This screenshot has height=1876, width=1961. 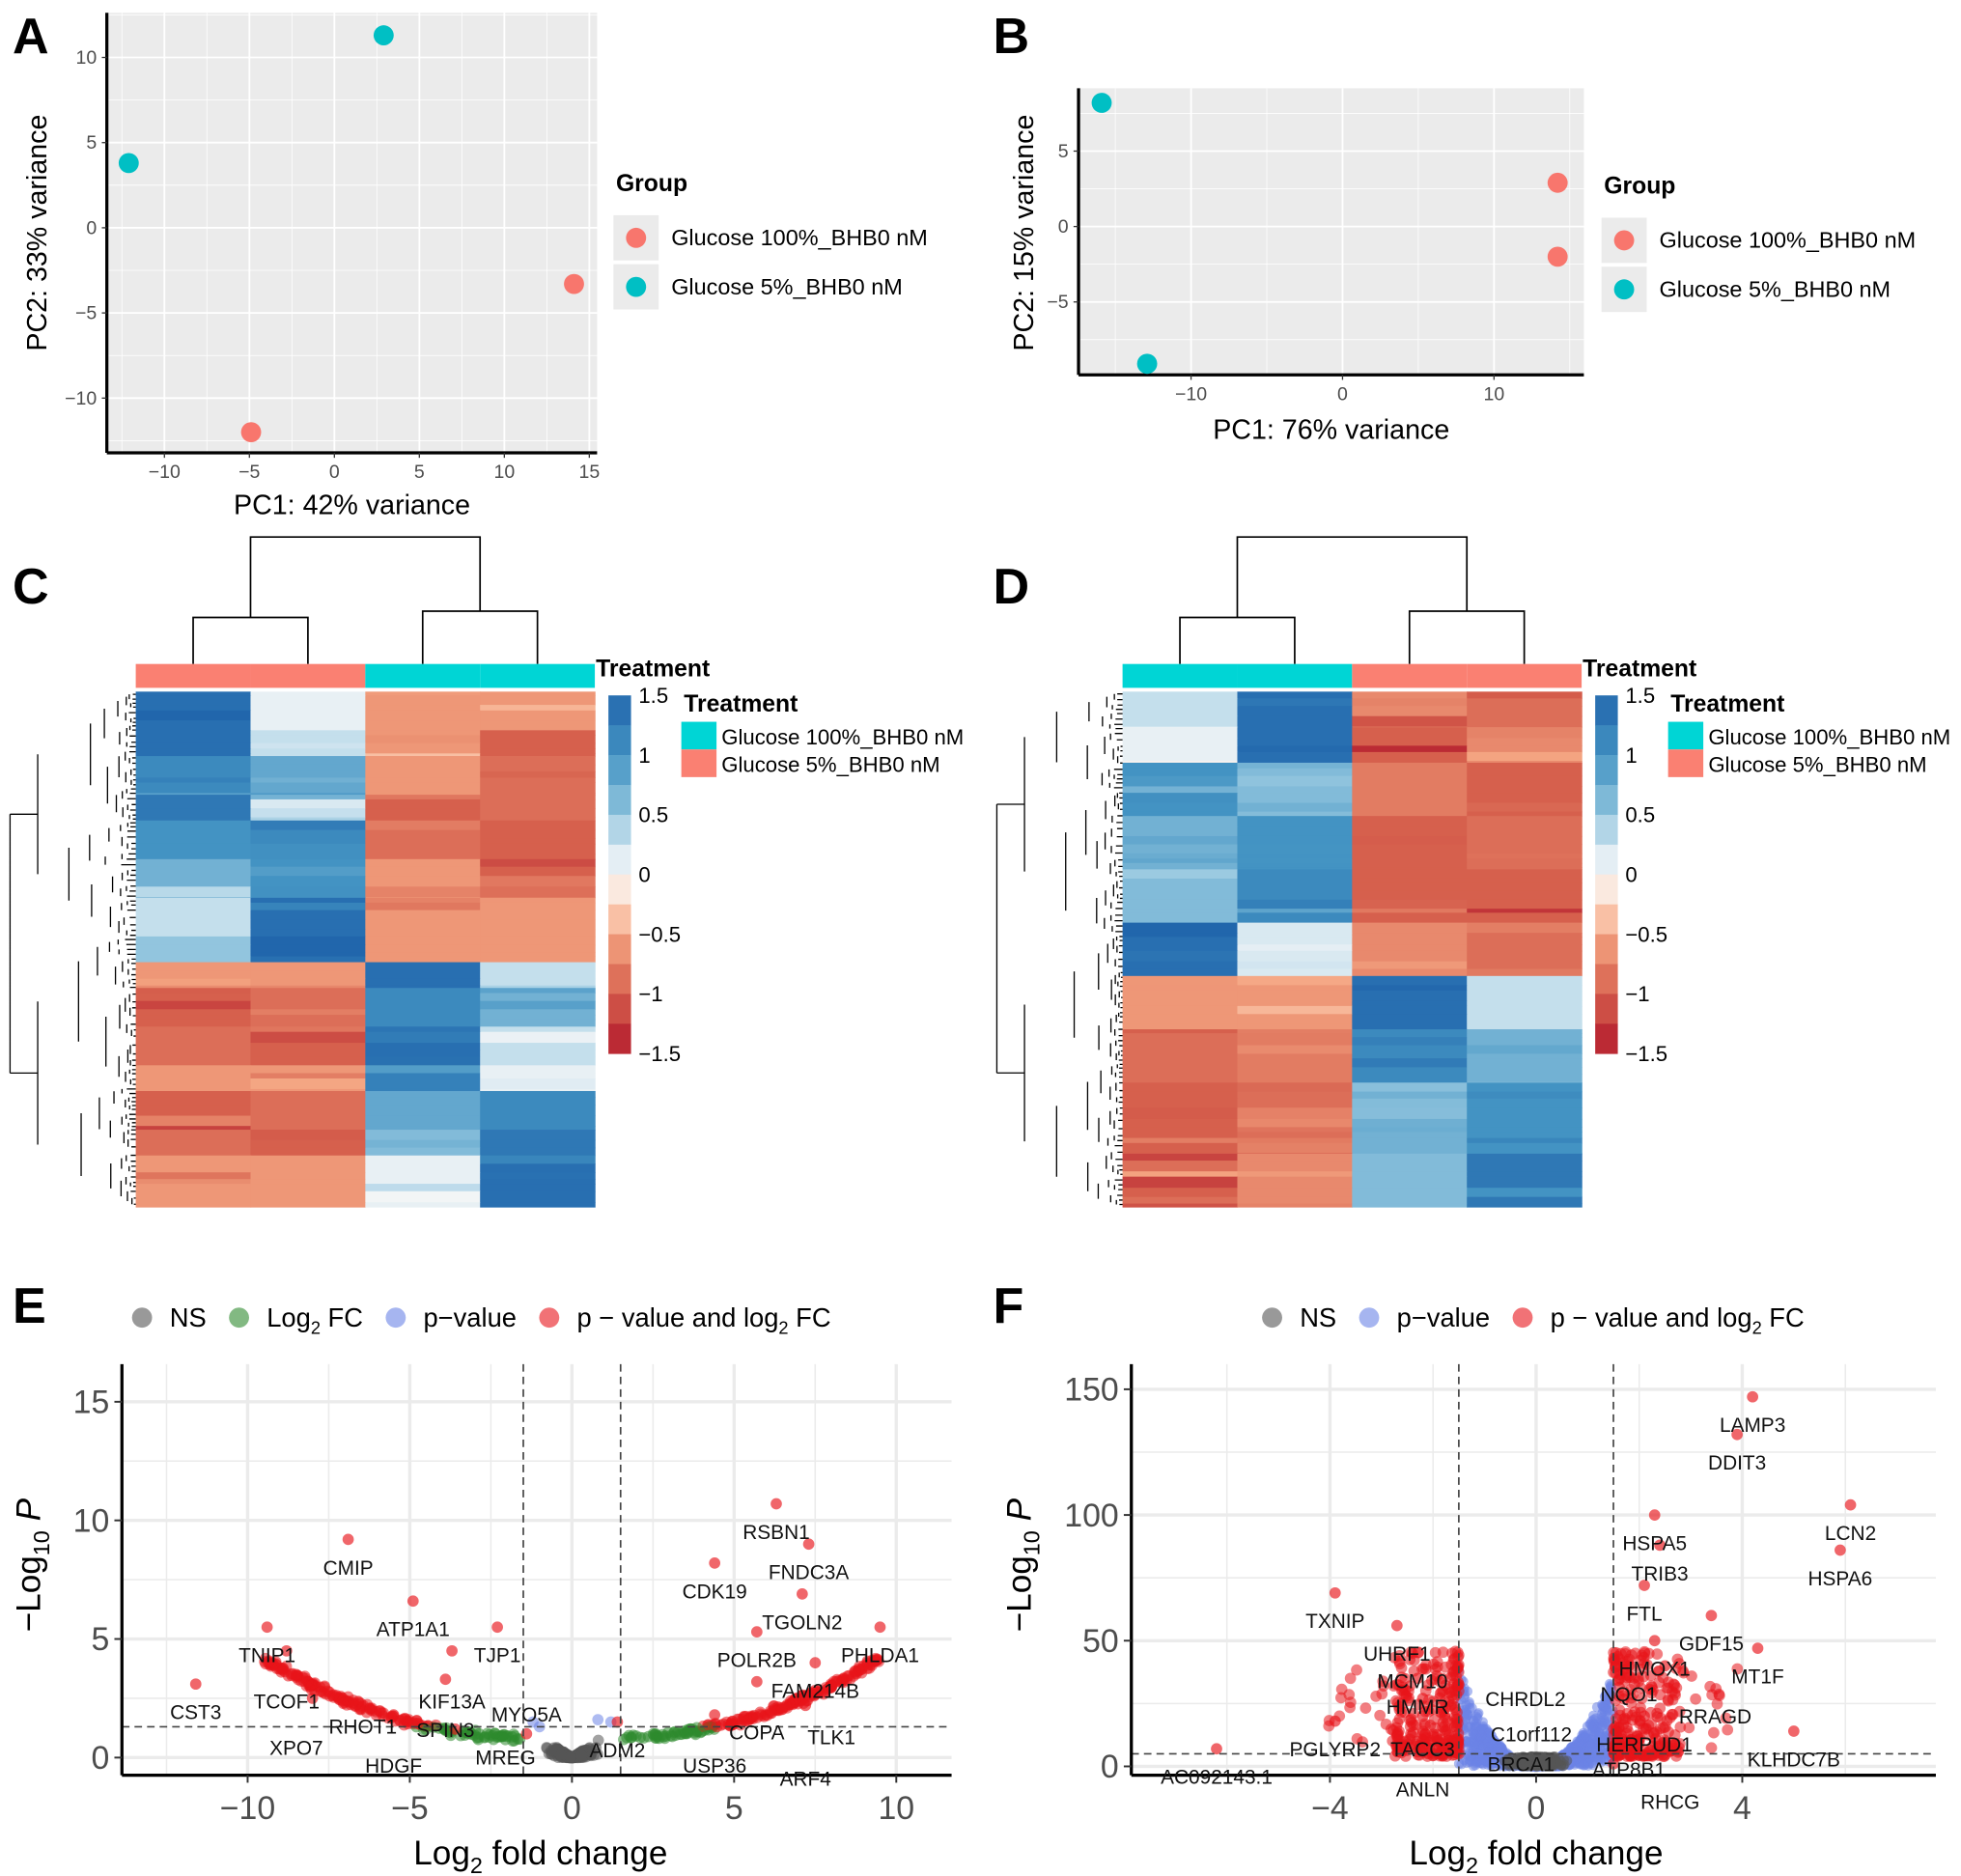 What do you see at coordinates (1059, 950) in the screenshot?
I see `row-dendrogram` at bounding box center [1059, 950].